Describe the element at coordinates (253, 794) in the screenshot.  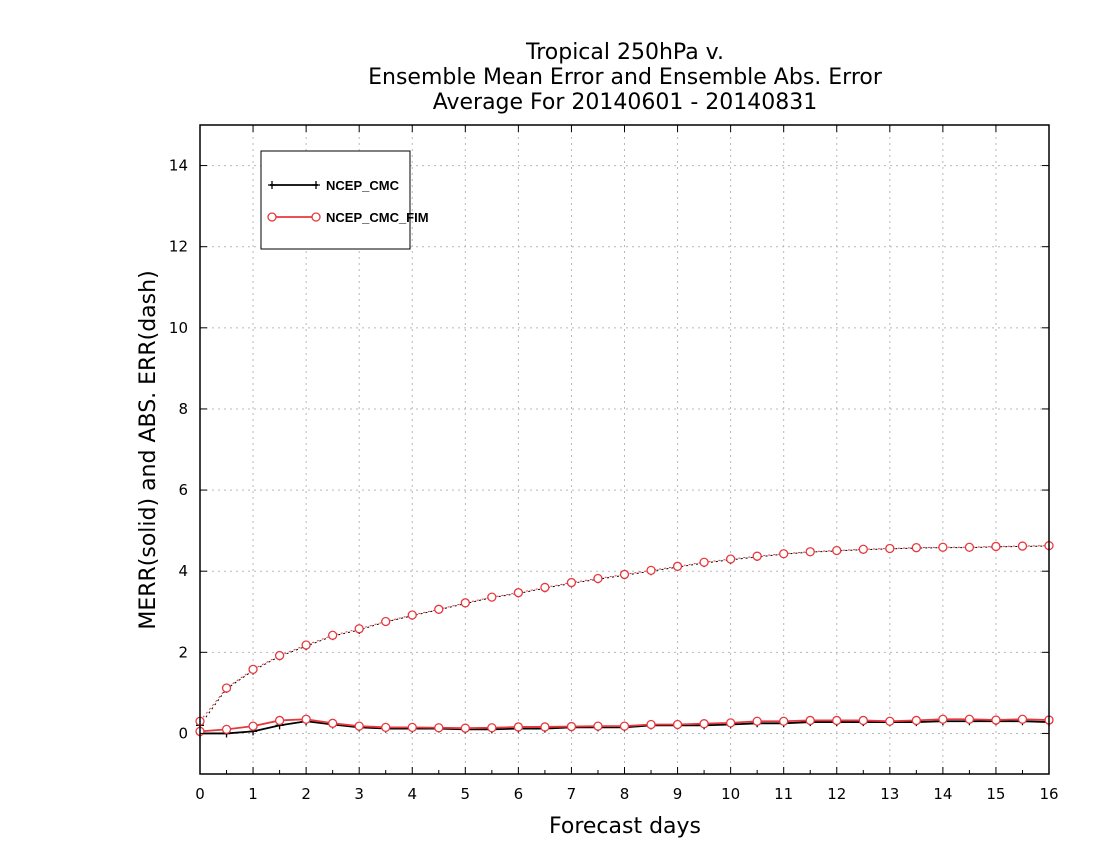
I see `x-tick-label: 1` at that location.